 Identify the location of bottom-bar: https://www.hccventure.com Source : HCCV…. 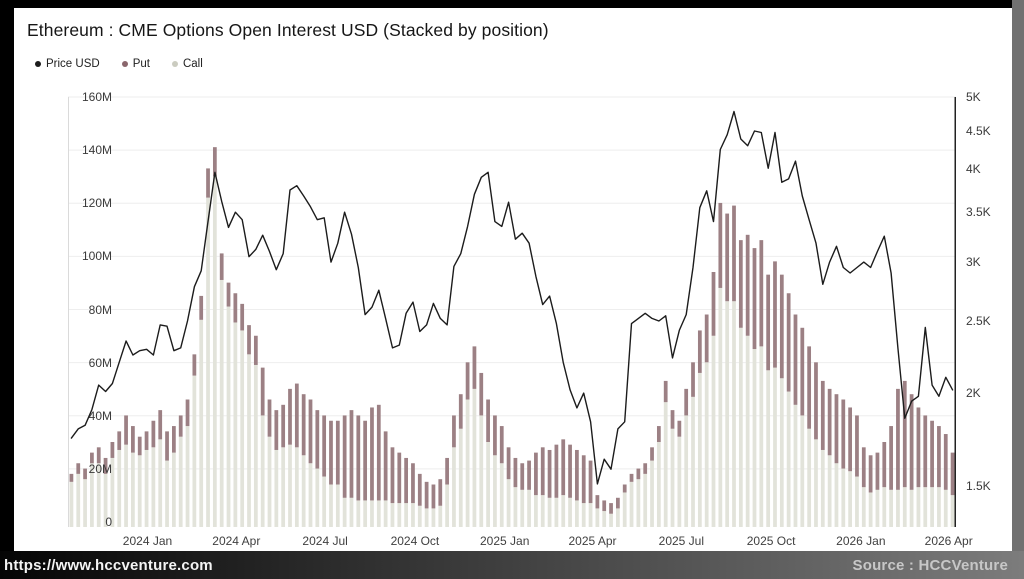
(512, 565).